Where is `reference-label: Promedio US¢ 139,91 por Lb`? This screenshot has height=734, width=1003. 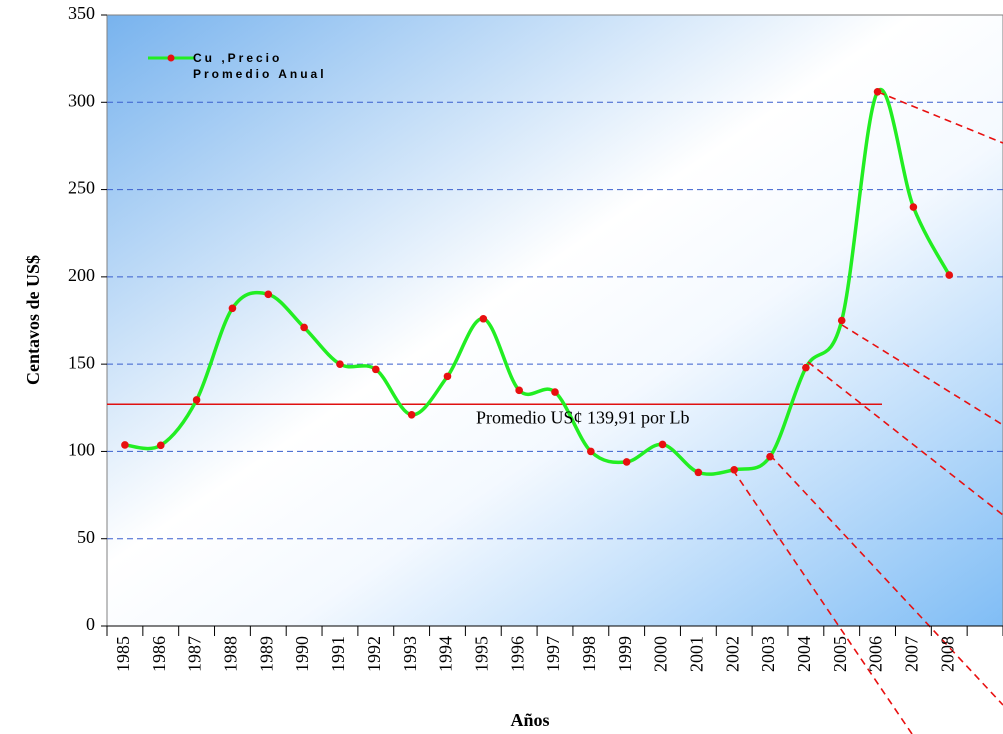 reference-label: Promedio US¢ 139,91 por Lb is located at coordinates (583, 417).